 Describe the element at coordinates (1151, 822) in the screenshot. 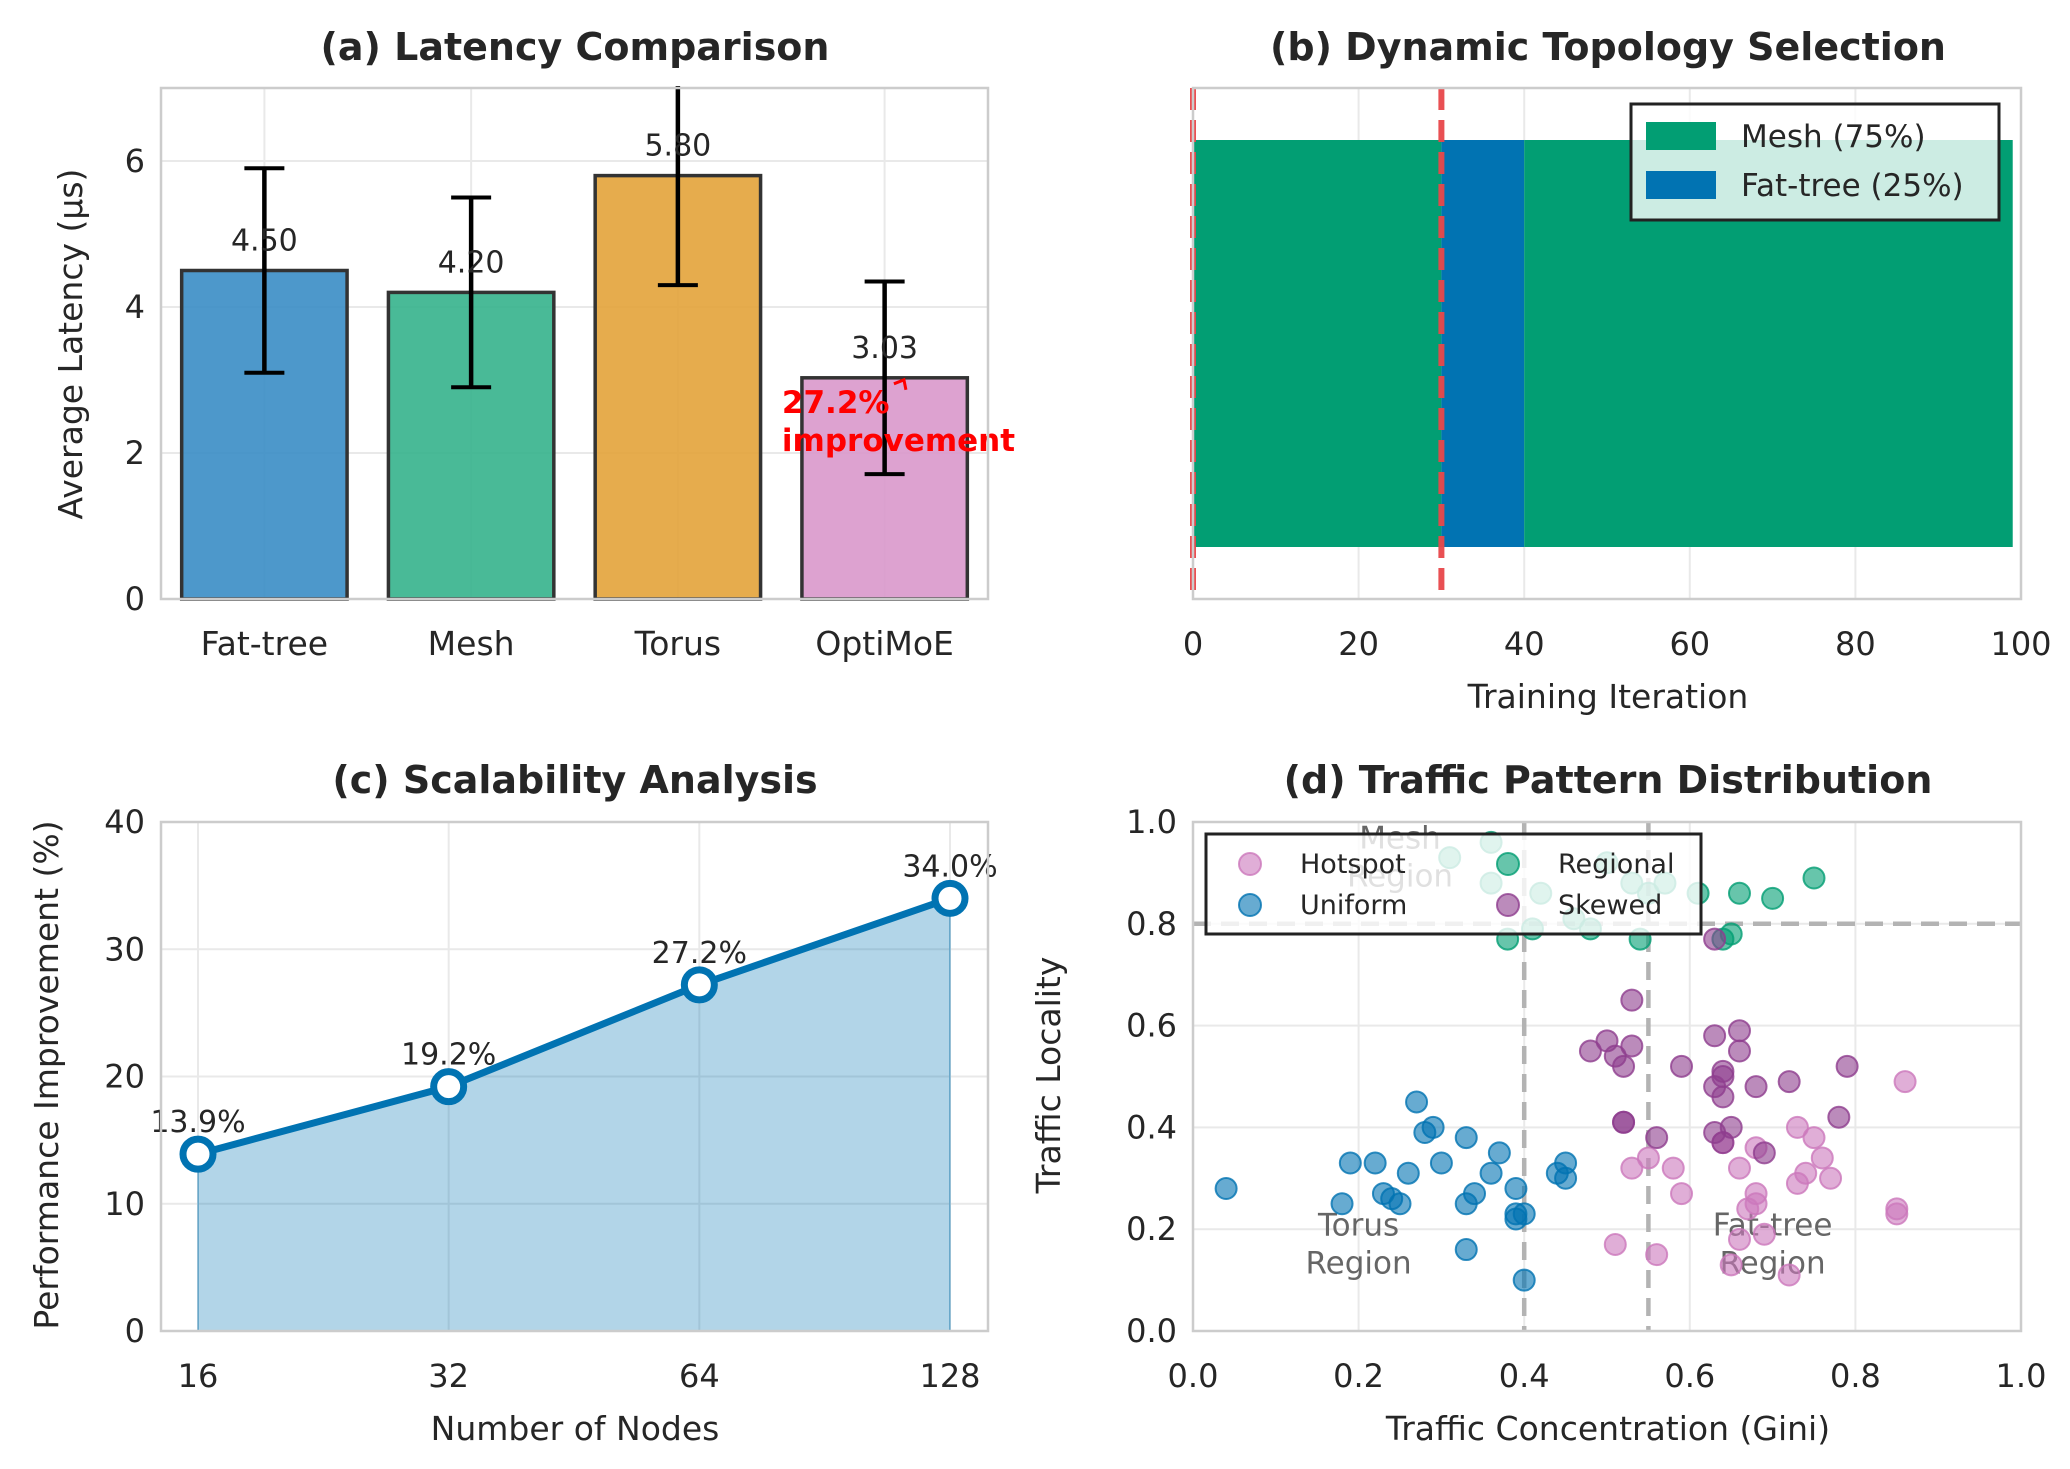

I see `panel-d-y-tick-label: 1.0` at that location.